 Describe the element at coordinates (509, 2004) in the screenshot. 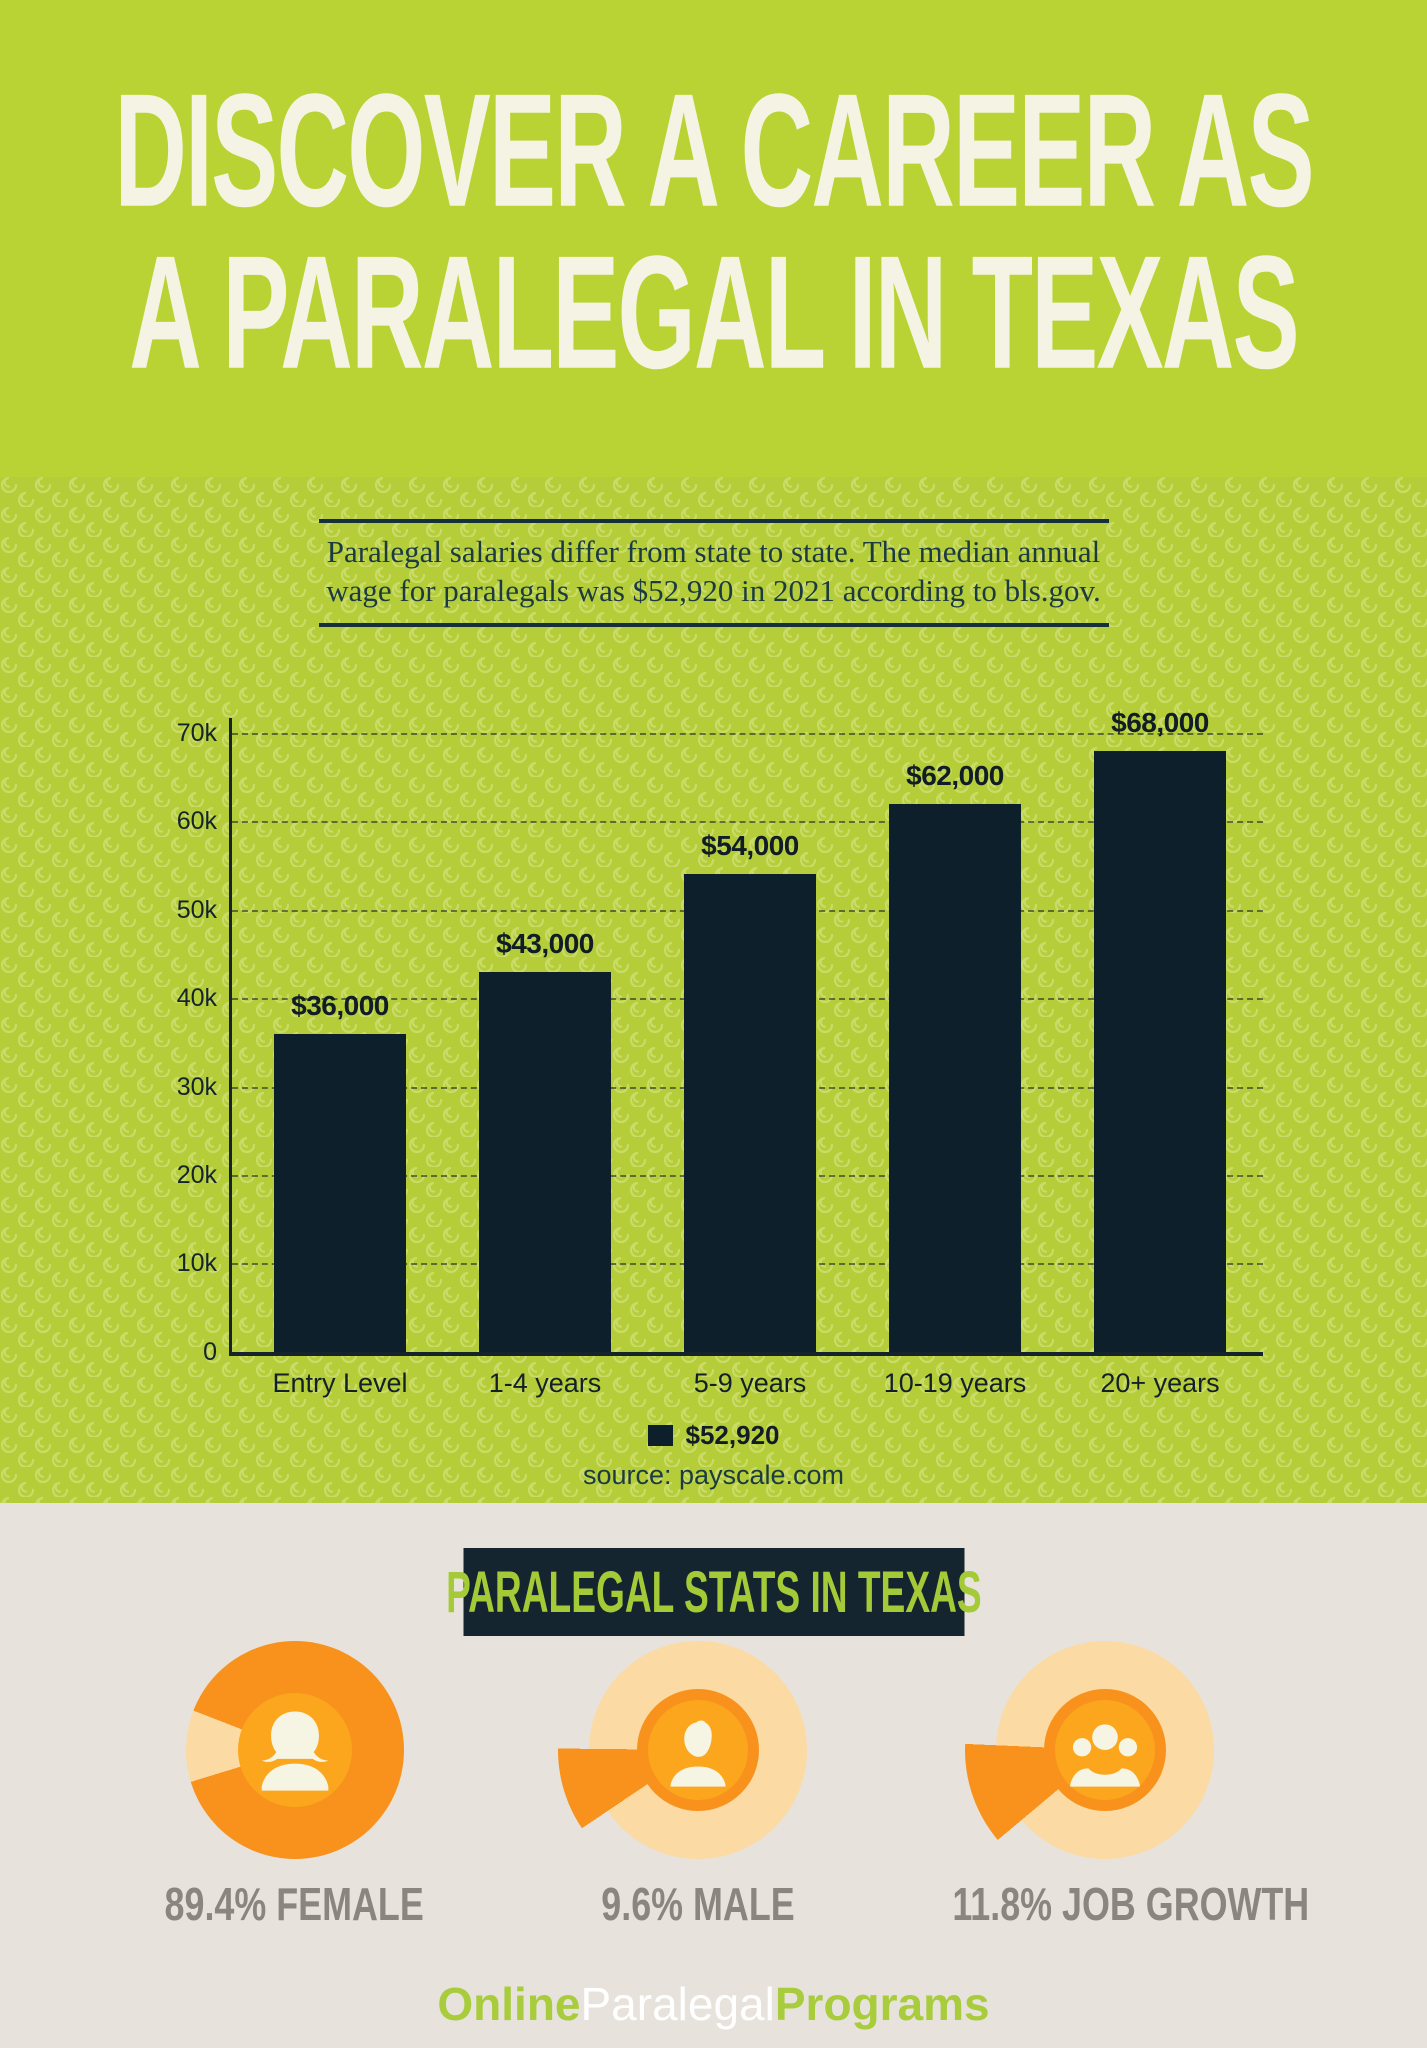

I see `footer-logo-part: Online` at that location.